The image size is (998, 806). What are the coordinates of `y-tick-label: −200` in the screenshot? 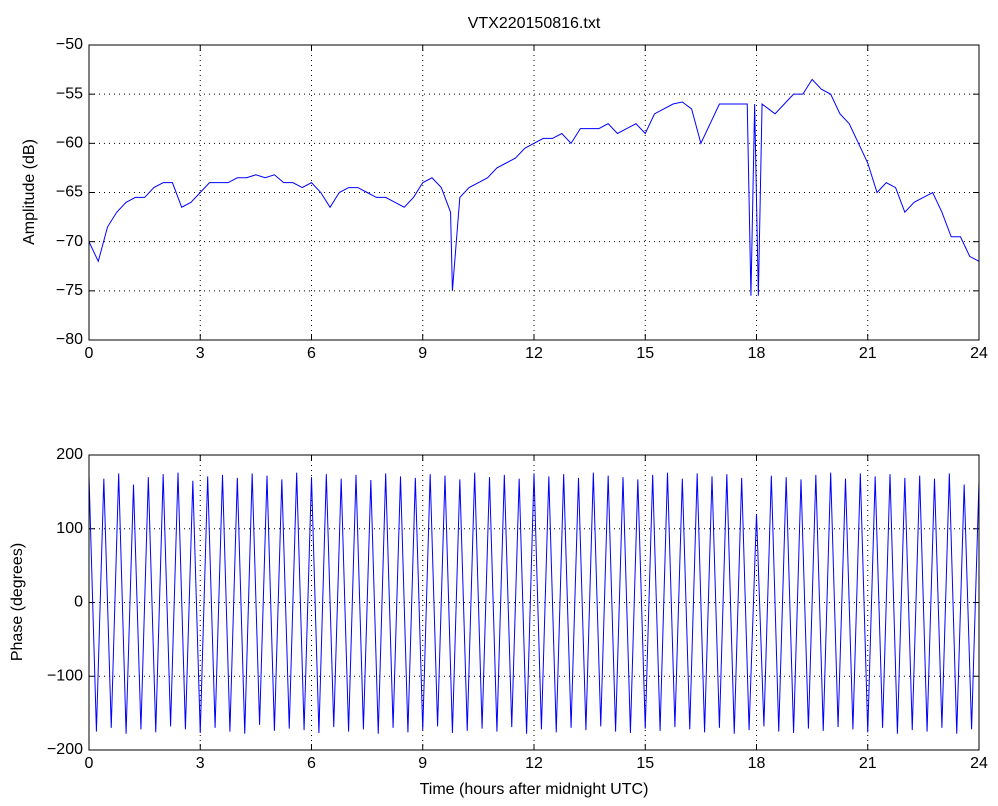 It's located at (65, 749).